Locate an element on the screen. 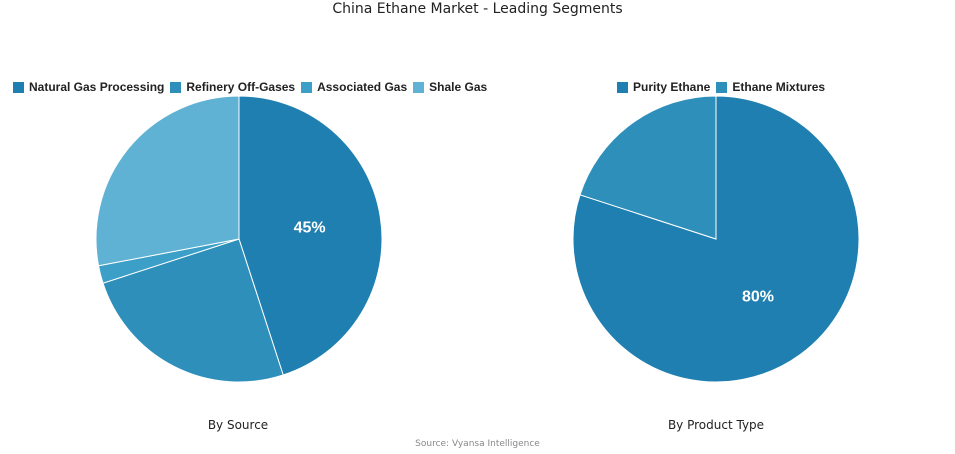  legend-item: Refinery Off-Gases is located at coordinates (232, 87).